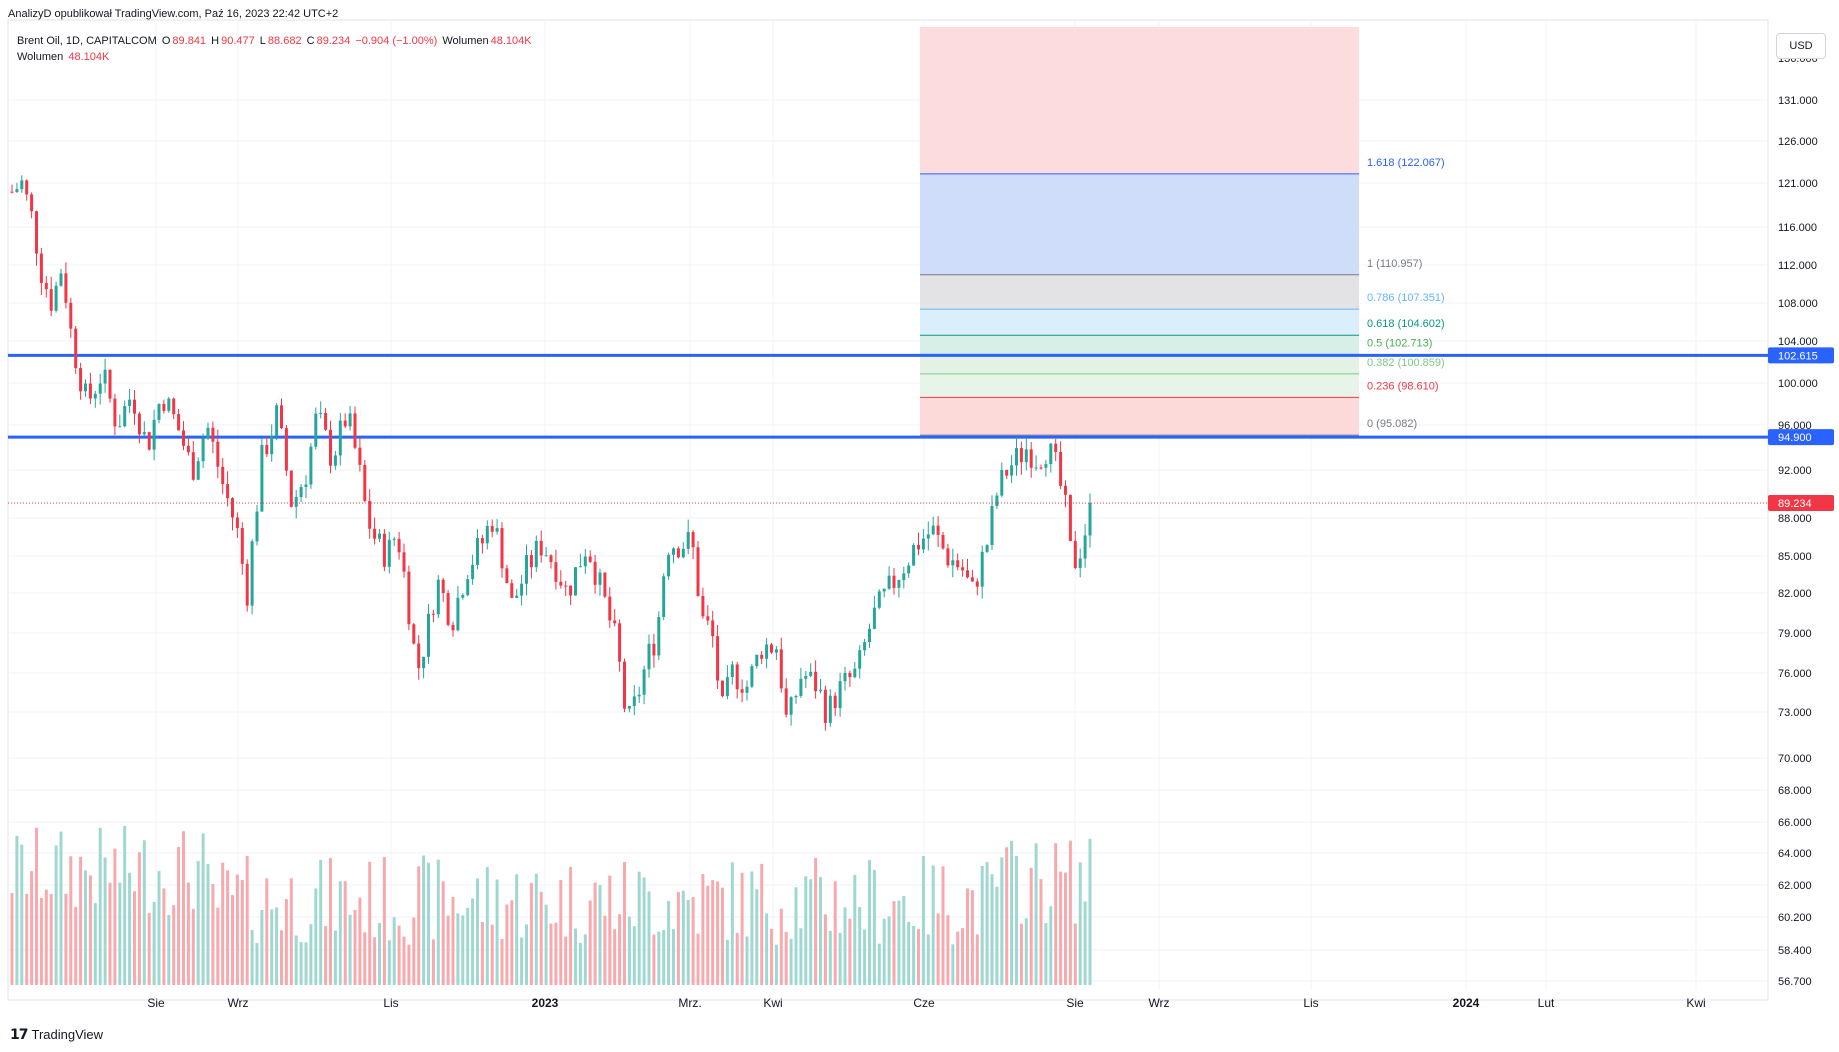 This screenshot has height=1052, width=1839. Describe the element at coordinates (1406, 324) in the screenshot. I see `fib-level-label: 0.618 (104.602)` at that location.